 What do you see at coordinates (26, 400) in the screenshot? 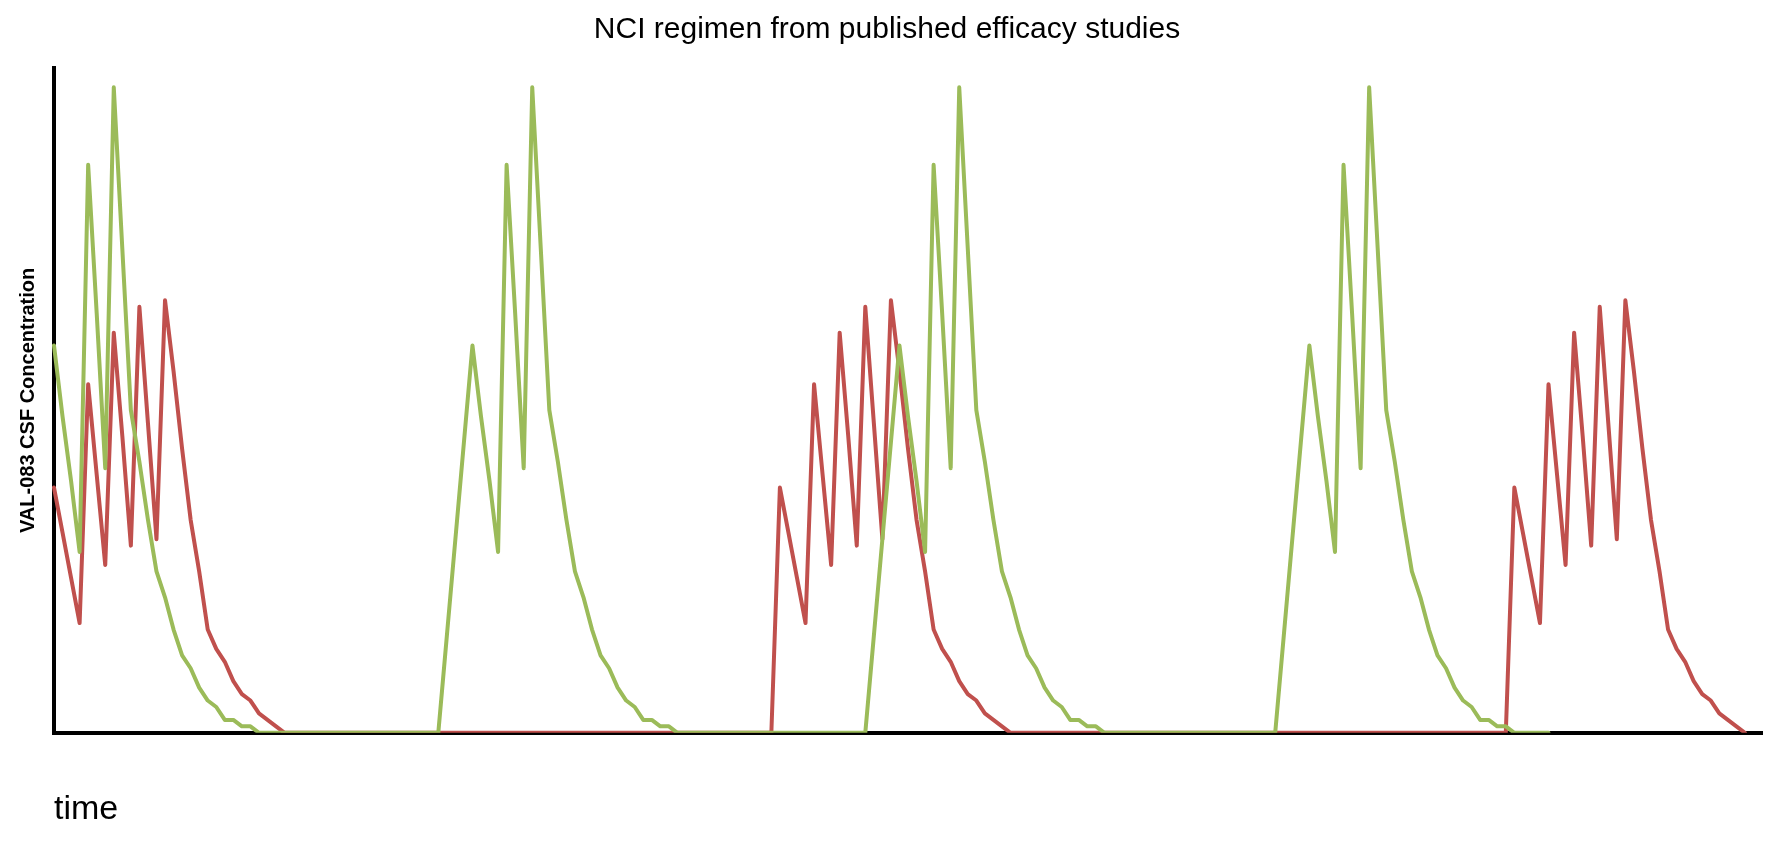
I see `y-axis-title: VAL-083 CSF Concentration` at bounding box center [26, 400].